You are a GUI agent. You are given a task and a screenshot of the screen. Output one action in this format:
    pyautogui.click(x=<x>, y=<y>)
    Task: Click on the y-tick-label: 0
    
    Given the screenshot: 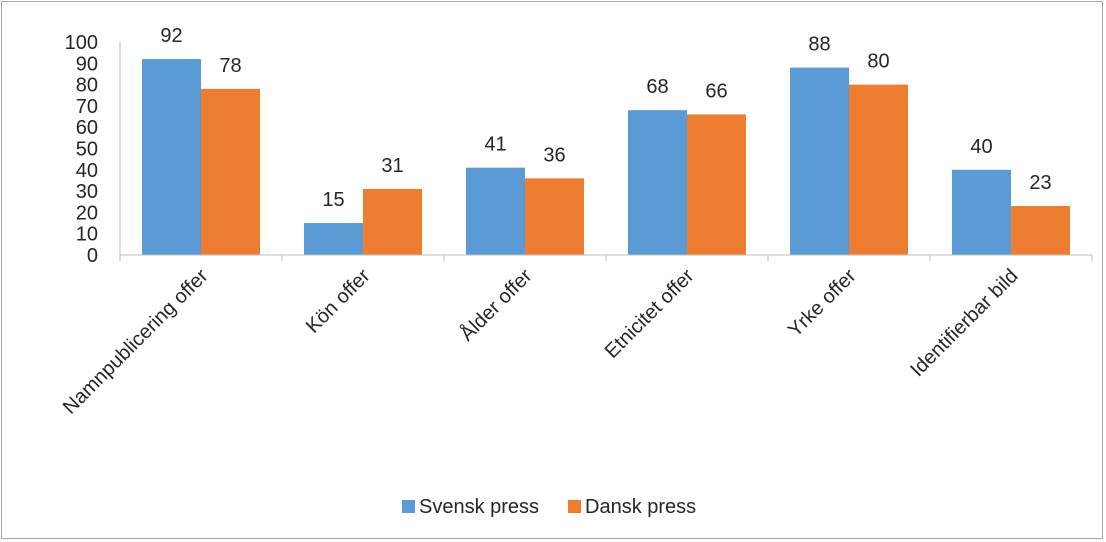 What is the action you would take?
    pyautogui.click(x=92, y=256)
    